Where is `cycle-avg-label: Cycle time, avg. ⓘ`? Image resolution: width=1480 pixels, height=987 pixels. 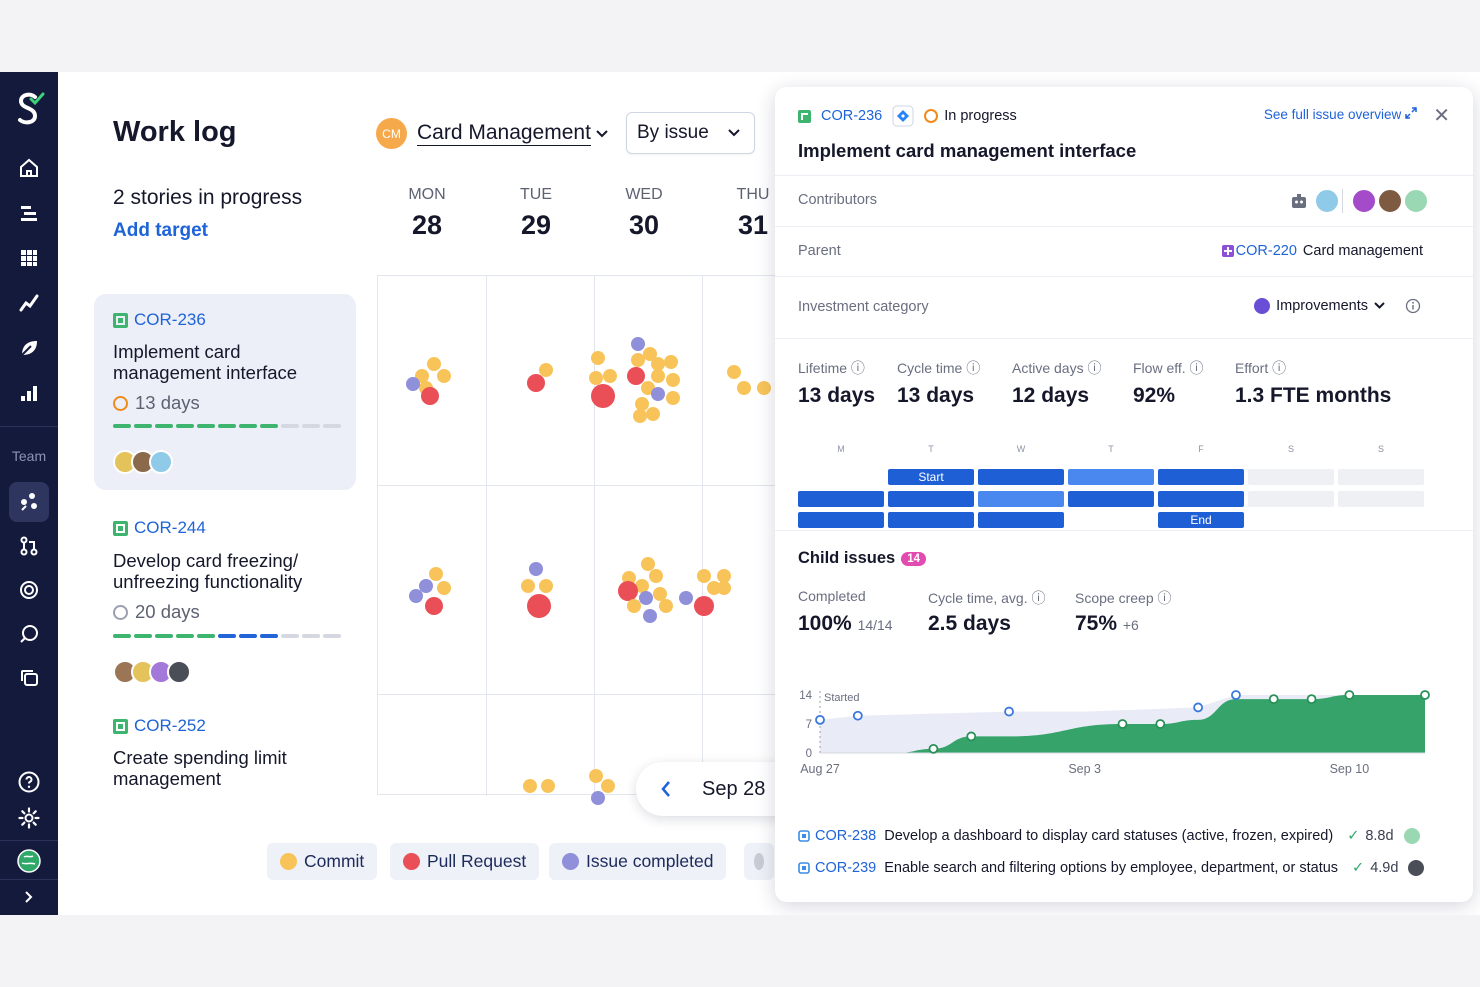 cycle-avg-label: Cycle time, avg. ⓘ is located at coordinates (987, 598).